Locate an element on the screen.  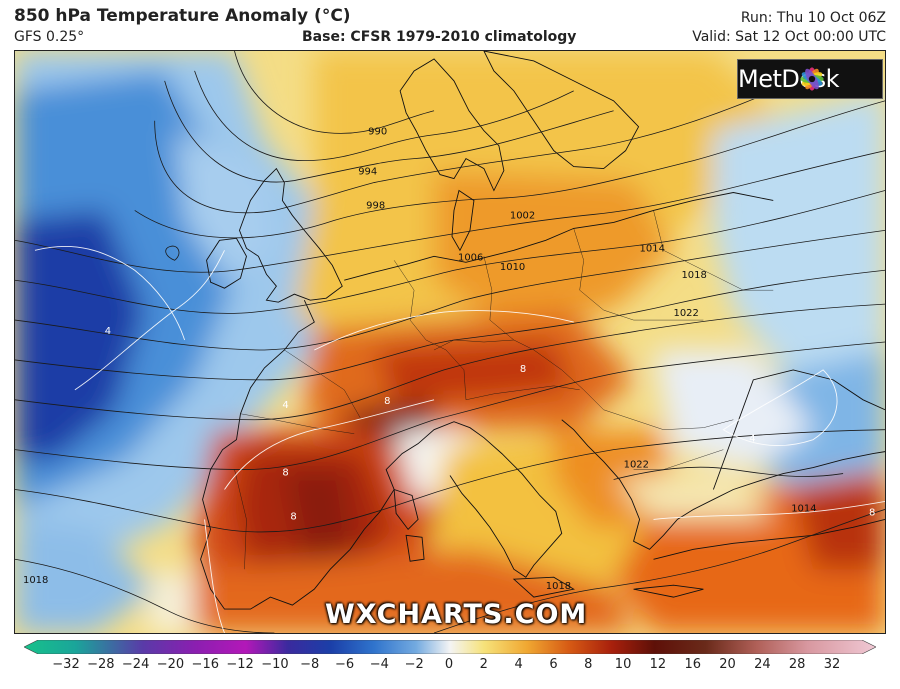
isobar-label: 994 is located at coordinates (367, 172).